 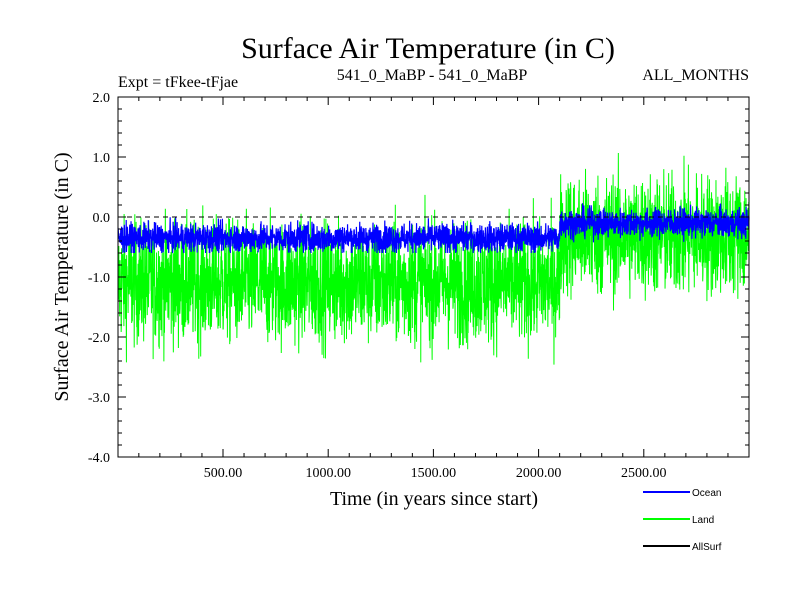 I want to click on y-tick-label: 1.0, so click(x=102, y=158).